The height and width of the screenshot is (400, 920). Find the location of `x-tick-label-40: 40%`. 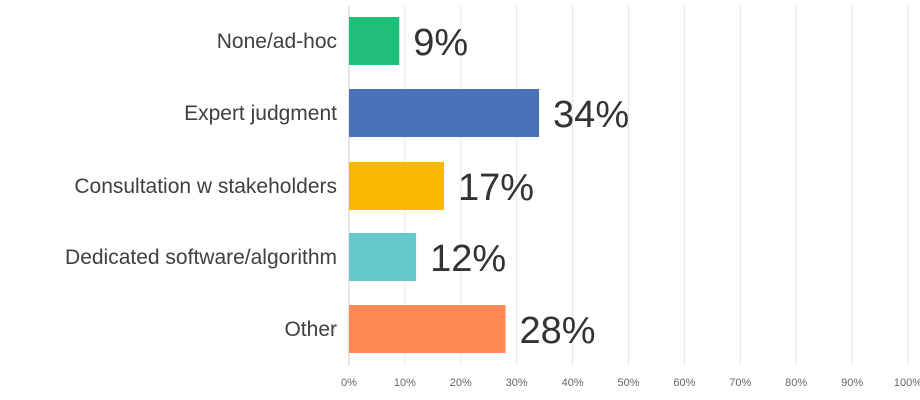

x-tick-label-40: 40% is located at coordinates (573, 383).